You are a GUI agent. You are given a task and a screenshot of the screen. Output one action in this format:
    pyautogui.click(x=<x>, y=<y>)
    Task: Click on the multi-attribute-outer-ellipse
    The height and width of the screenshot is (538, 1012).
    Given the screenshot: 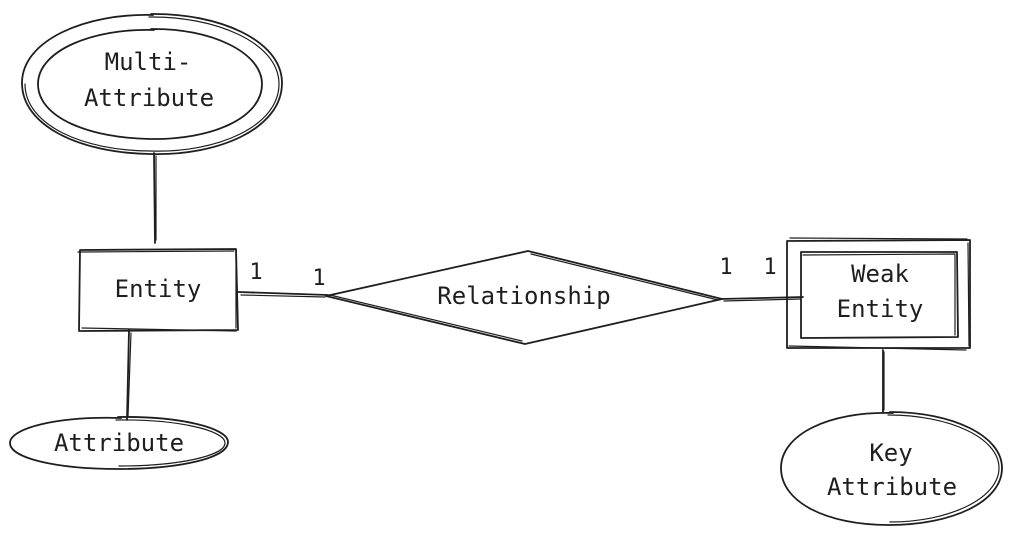 What is the action you would take?
    pyautogui.click(x=152, y=84)
    